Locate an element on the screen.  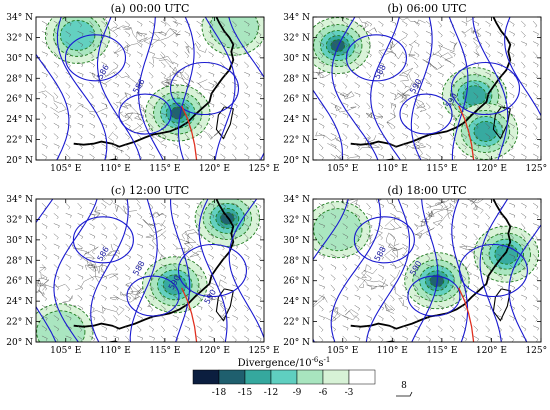
panel-title: (d) 18:00 UTC is located at coordinates (426, 190).